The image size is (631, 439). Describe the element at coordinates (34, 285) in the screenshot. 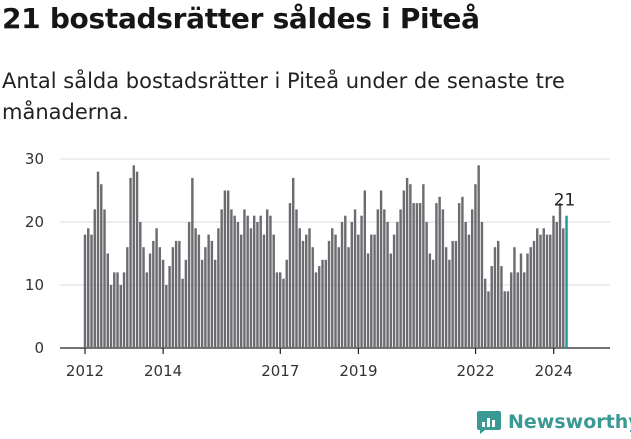

I see `y-tick-label: 10` at that location.